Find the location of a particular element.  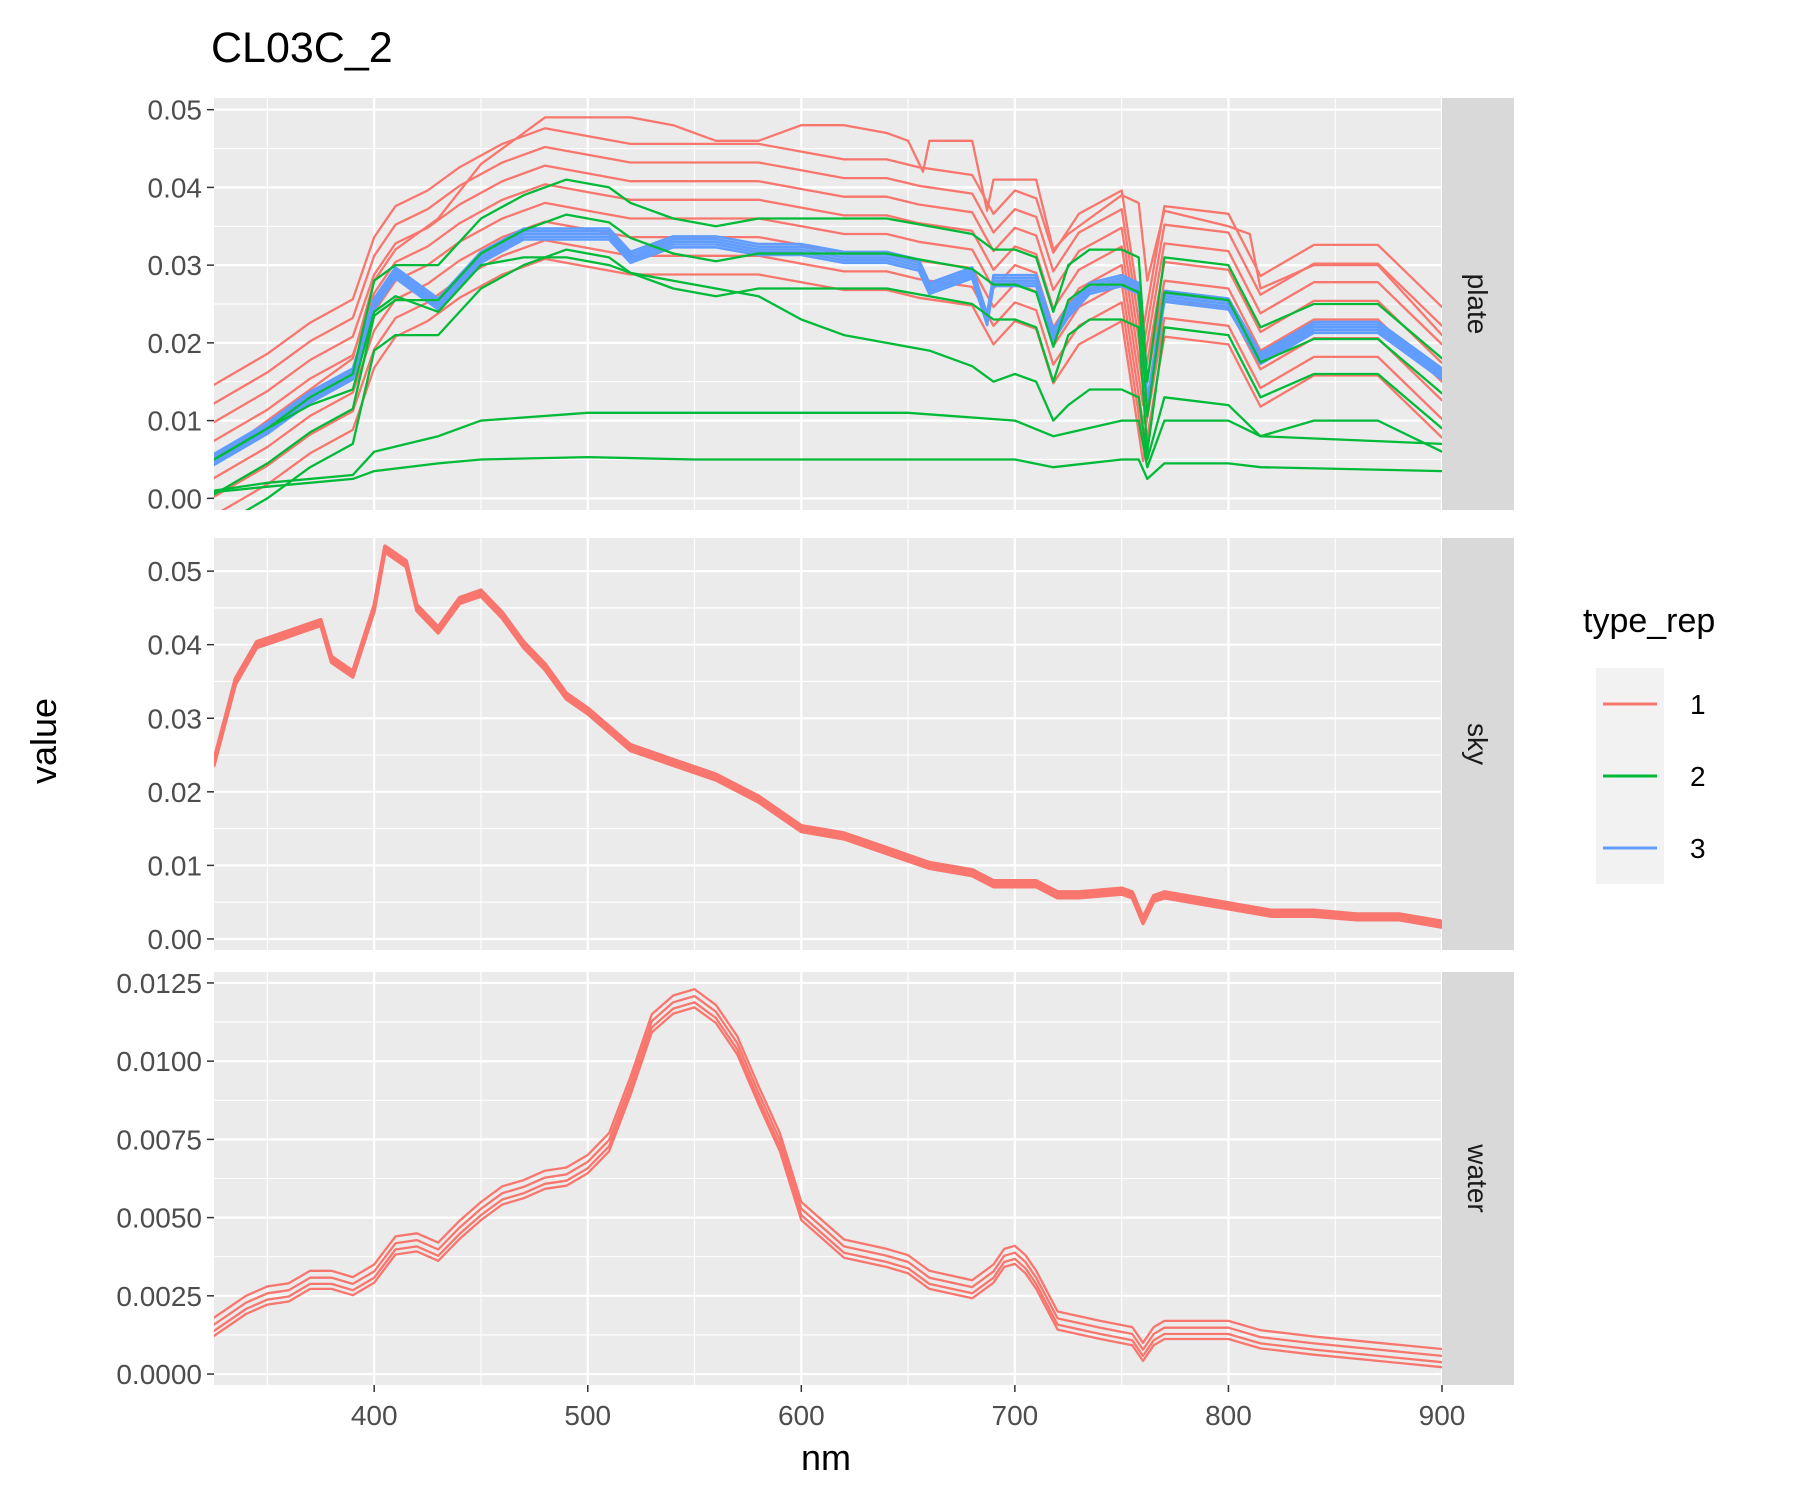

y-tick-label: 0.0075 is located at coordinates (159, 1139).